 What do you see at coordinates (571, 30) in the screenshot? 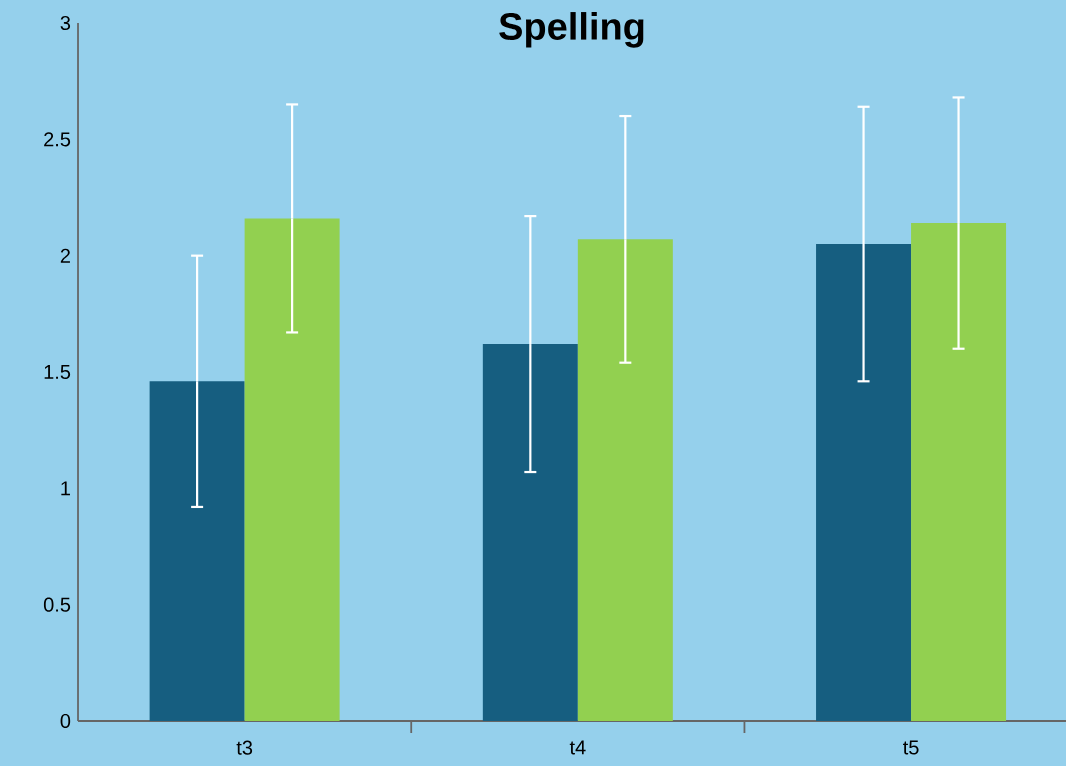
I see `chart-title: Spelling` at bounding box center [571, 30].